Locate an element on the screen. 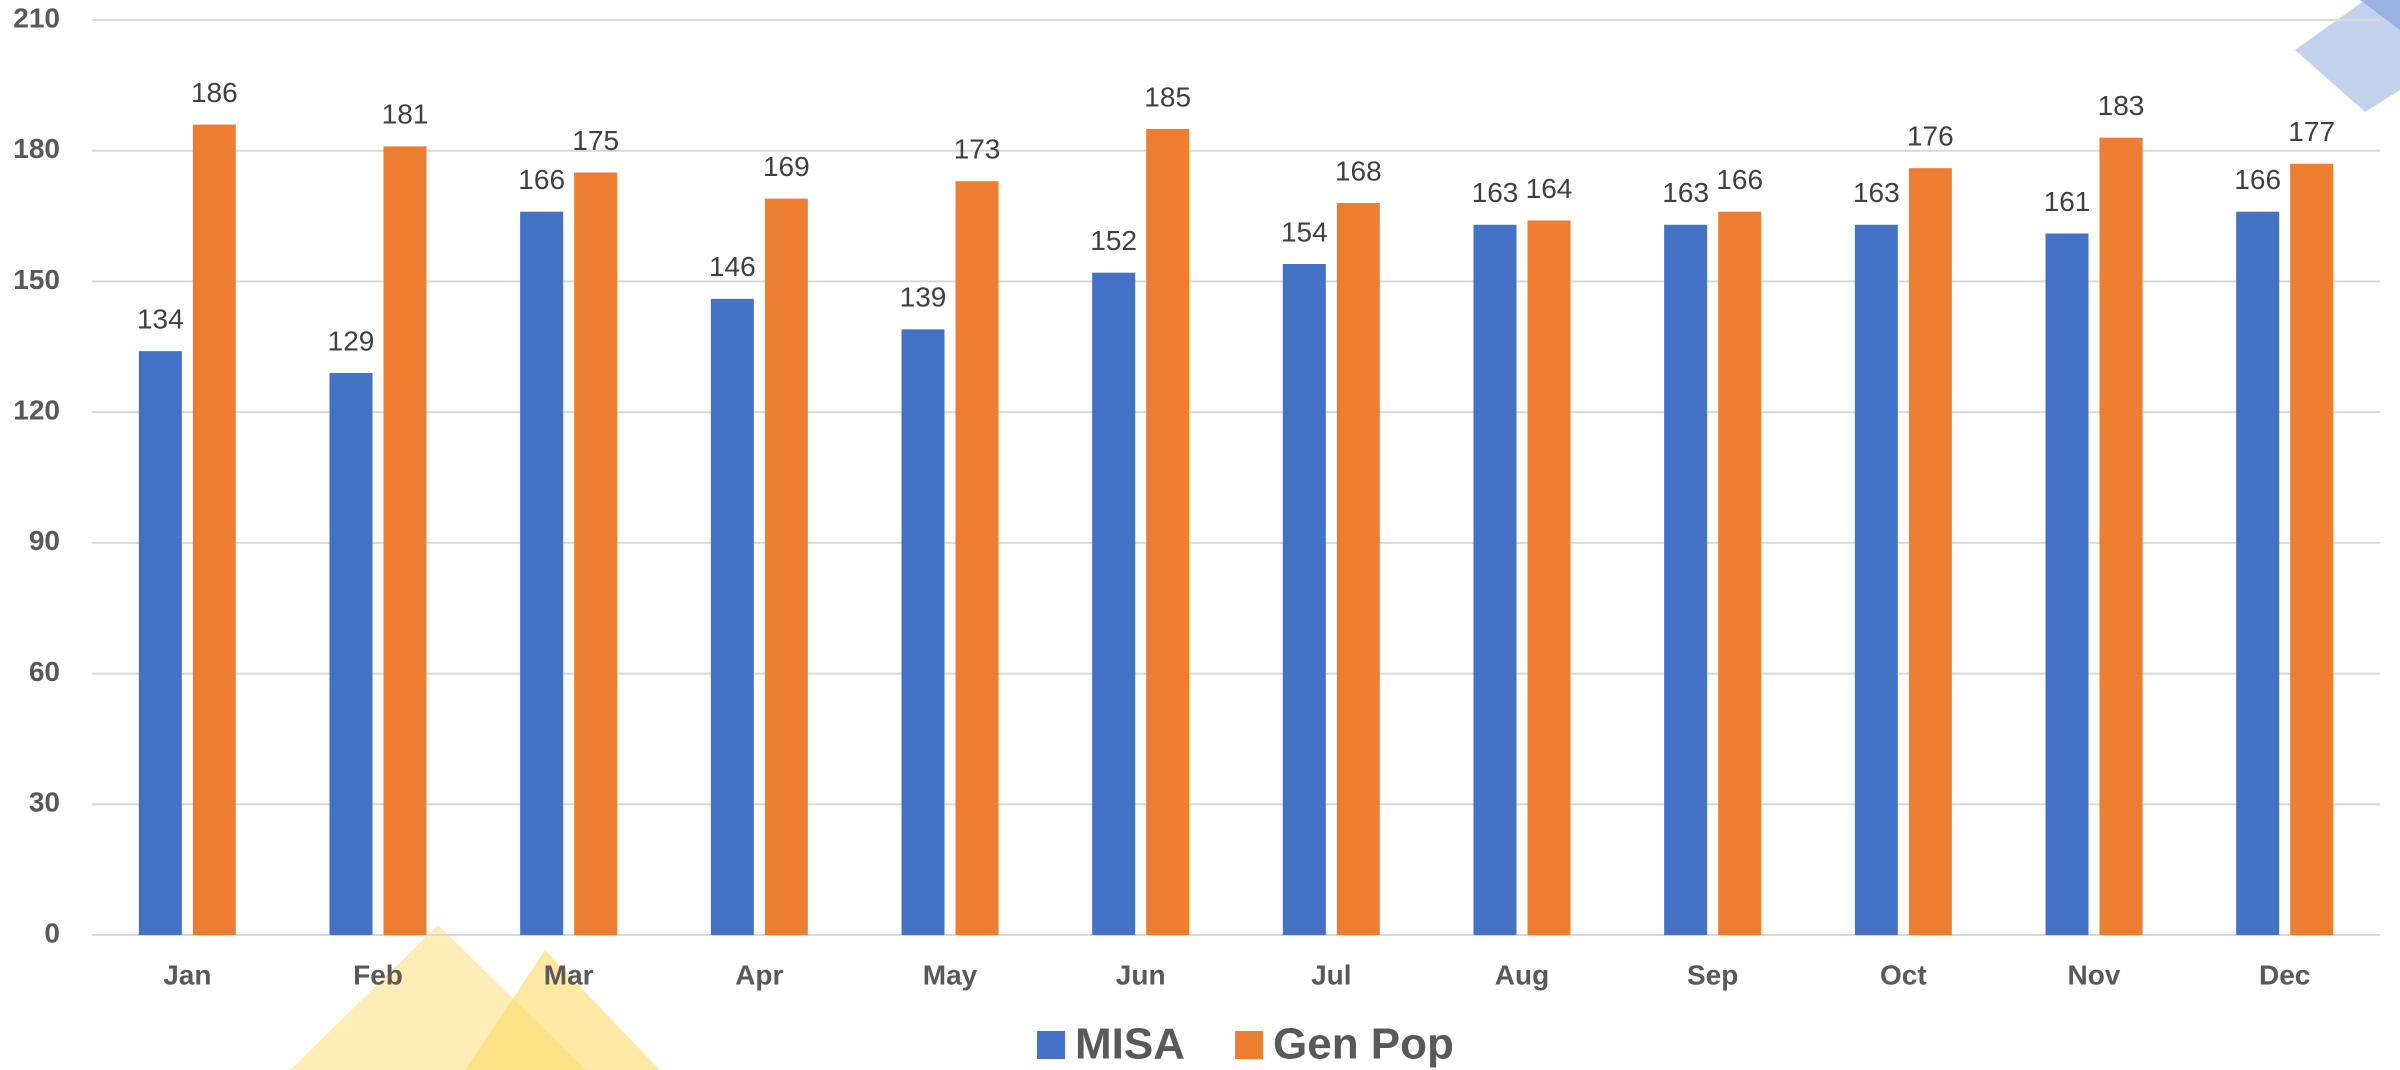 Image resolution: width=2400 pixels, height=1070 pixels. x-tick-label: Mar is located at coordinates (569, 974).